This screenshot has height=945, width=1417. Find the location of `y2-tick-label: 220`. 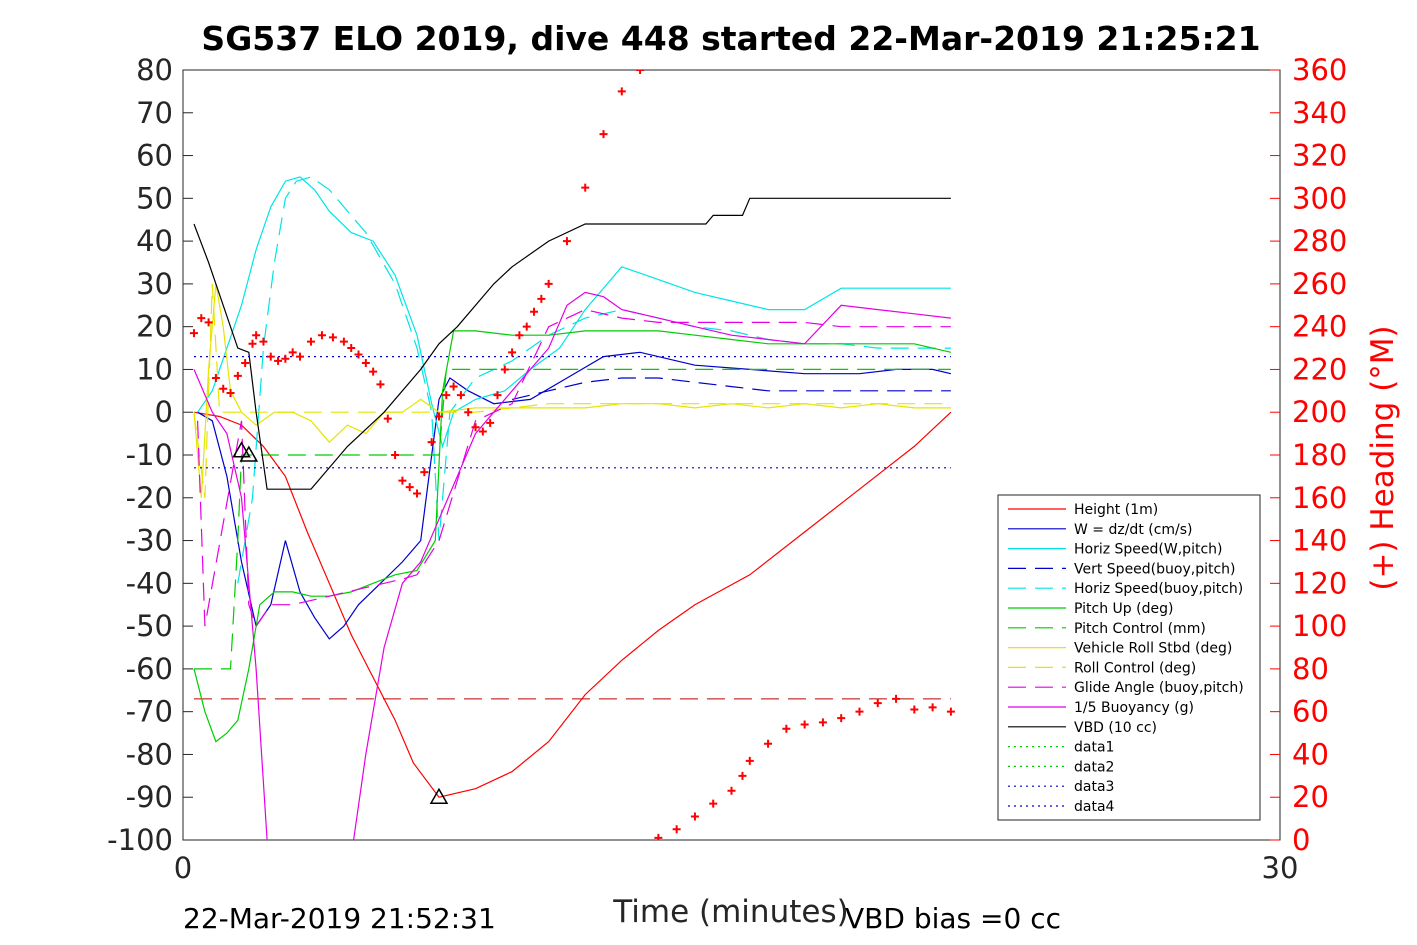

y2-tick-label: 220 is located at coordinates (1319, 369).